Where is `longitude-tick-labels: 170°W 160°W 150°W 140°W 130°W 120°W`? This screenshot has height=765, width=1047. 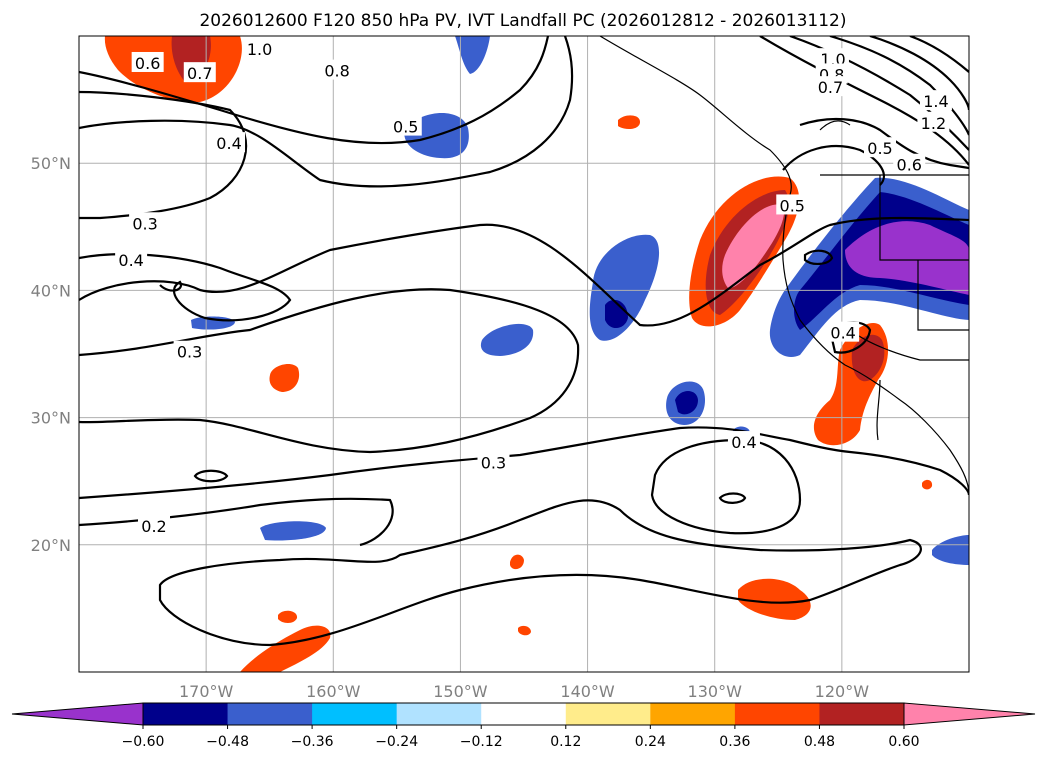
longitude-tick-labels: 170°W 160°W 150°W 140°W 130°W 120°W is located at coordinates (524, 691).